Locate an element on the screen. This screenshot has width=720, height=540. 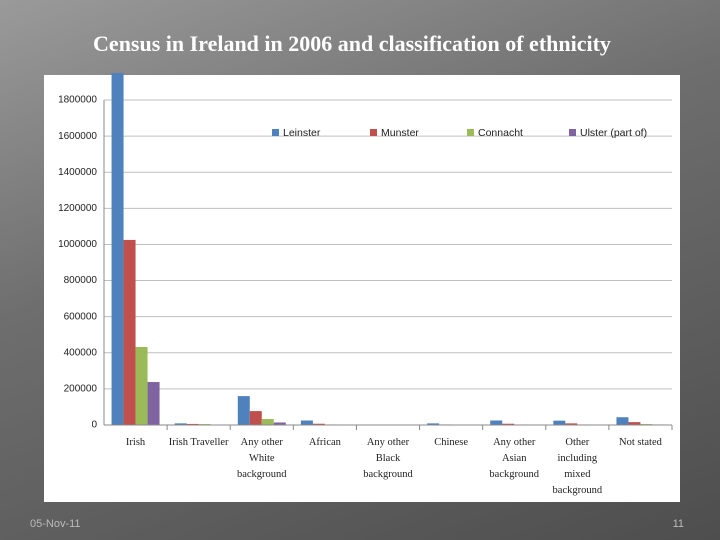
y-tick-label: 1400000 is located at coordinates (77, 172).